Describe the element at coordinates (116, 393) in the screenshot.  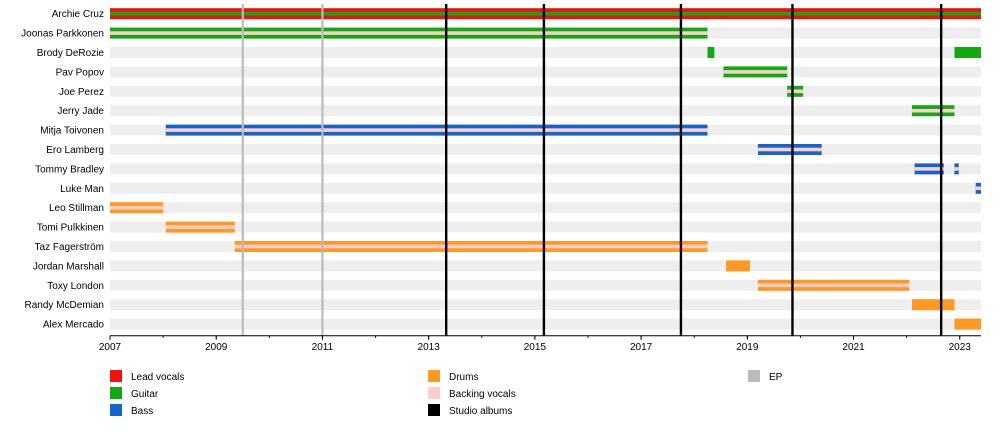
I see `legend-swatch-guitar` at that location.